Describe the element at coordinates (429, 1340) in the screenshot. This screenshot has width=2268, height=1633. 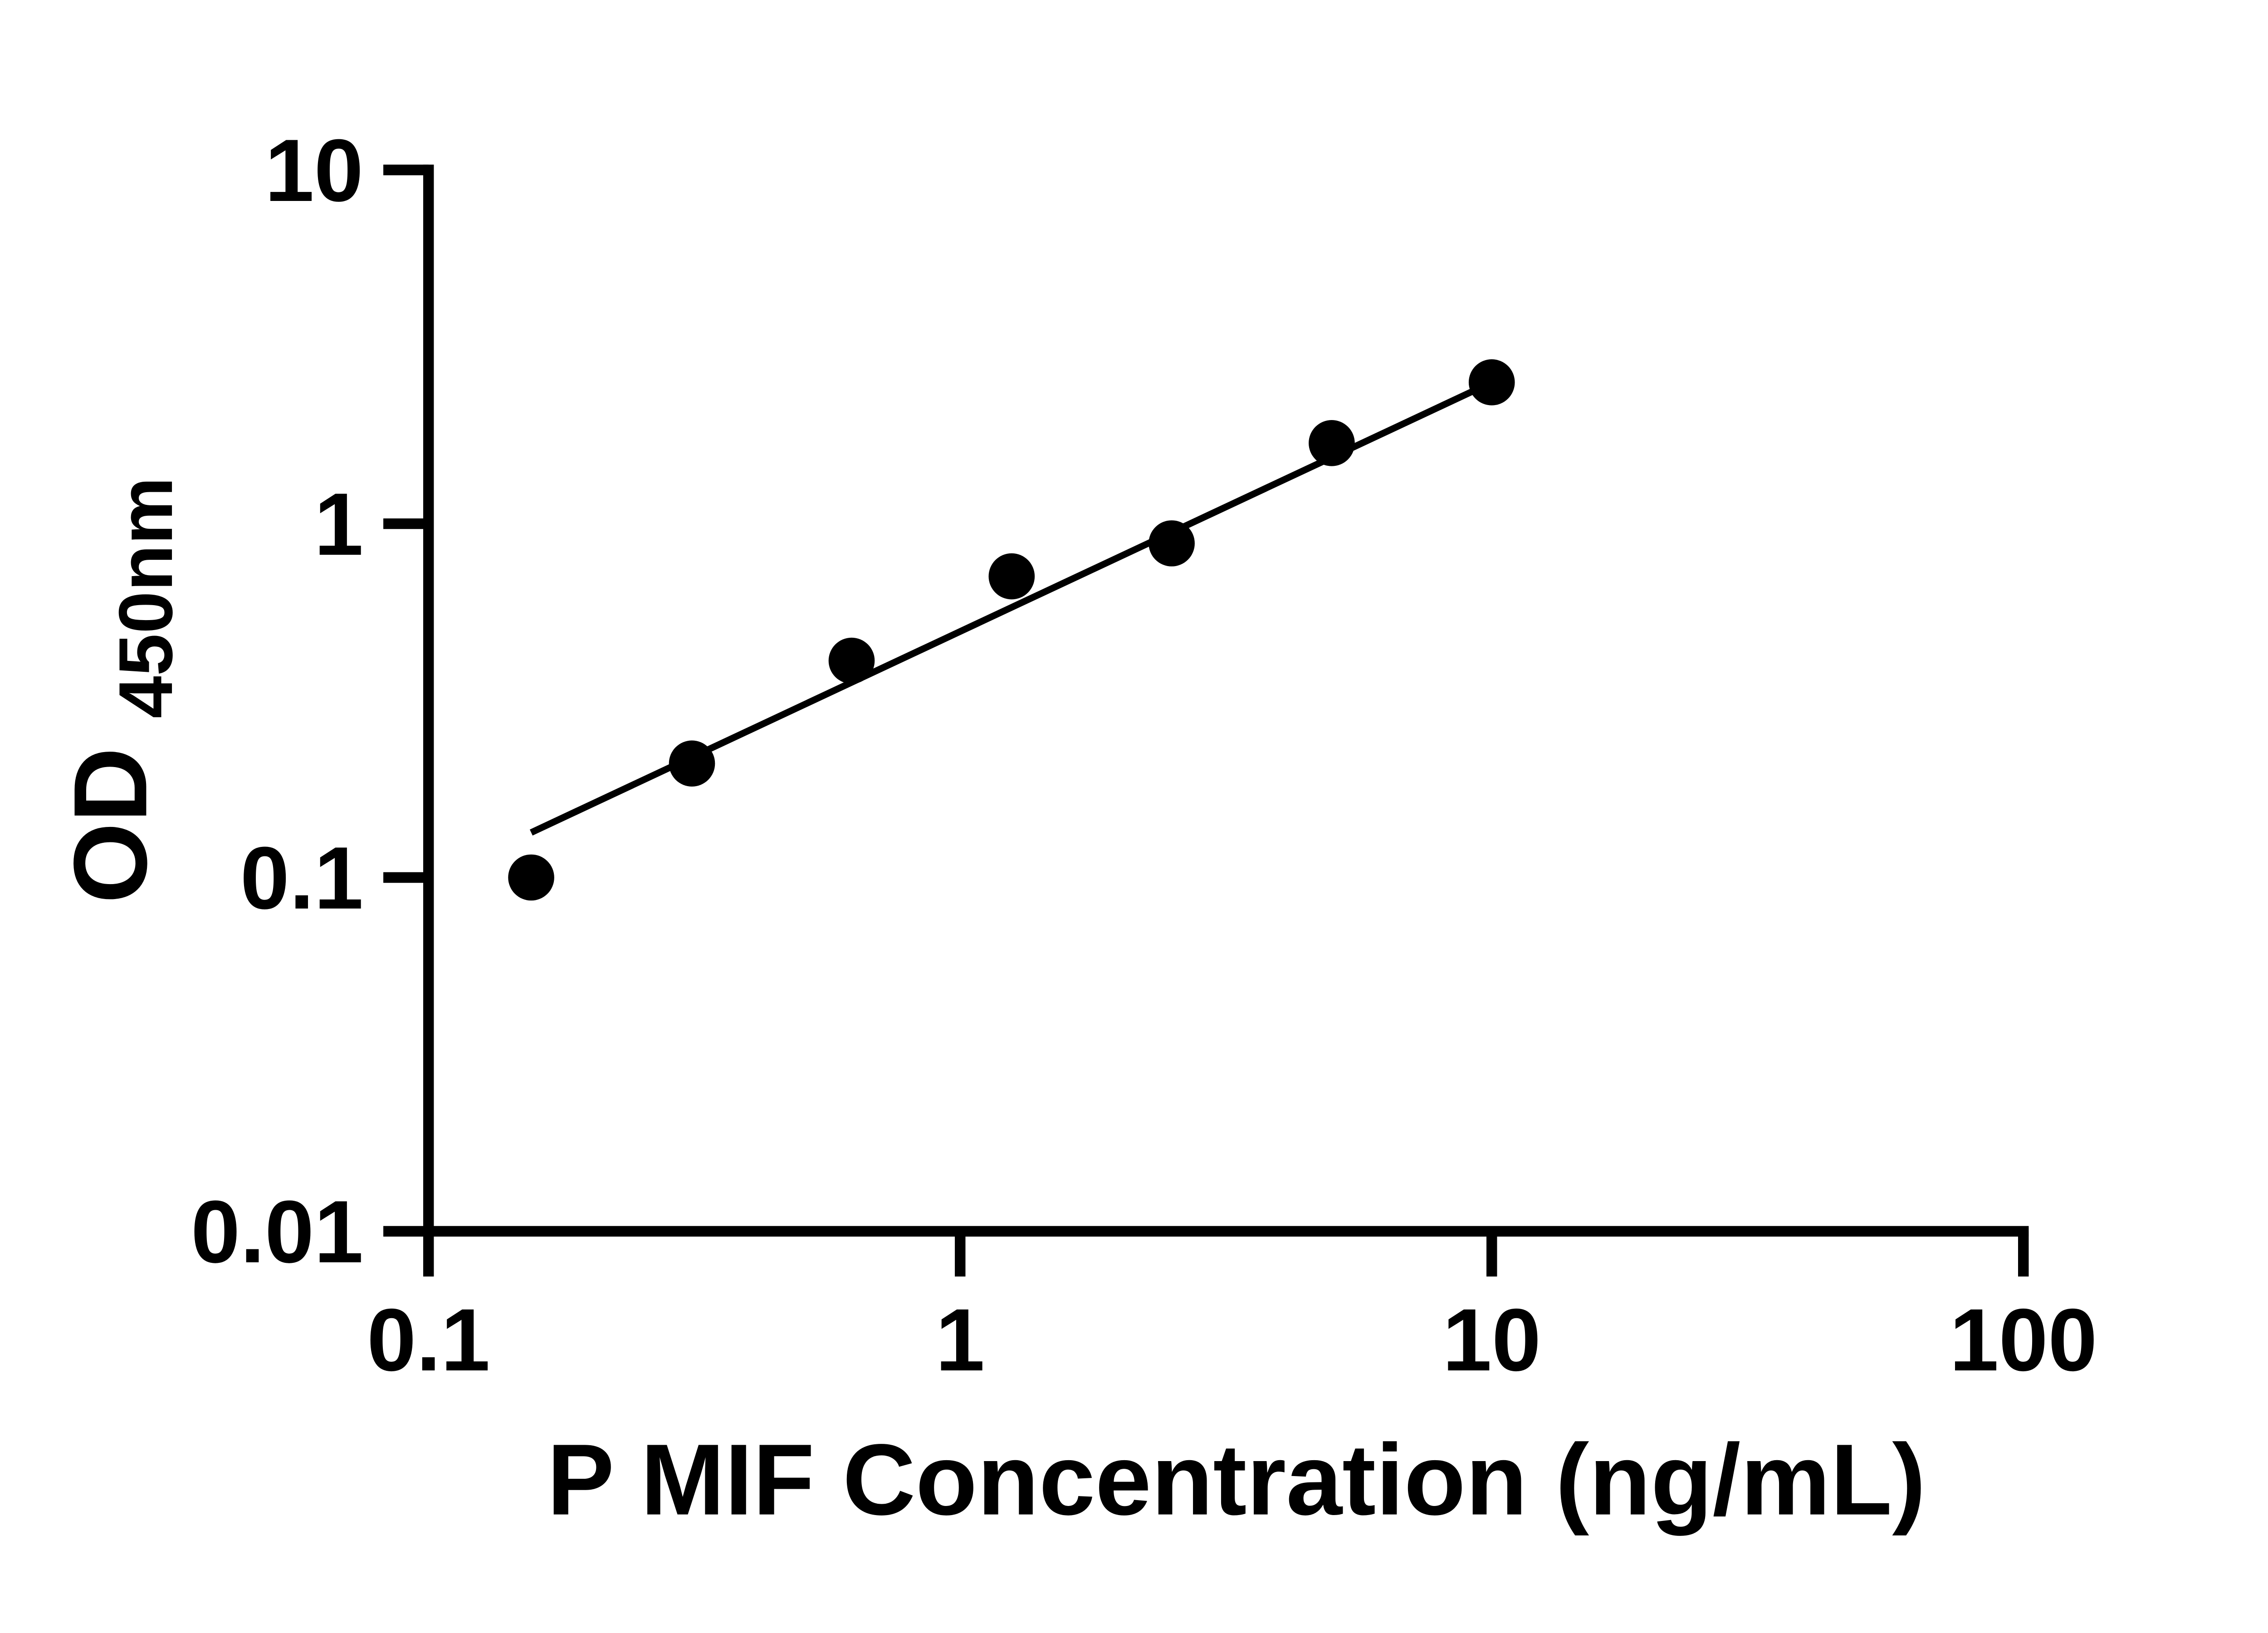
I see `x-tick-label: 0.1` at that location.